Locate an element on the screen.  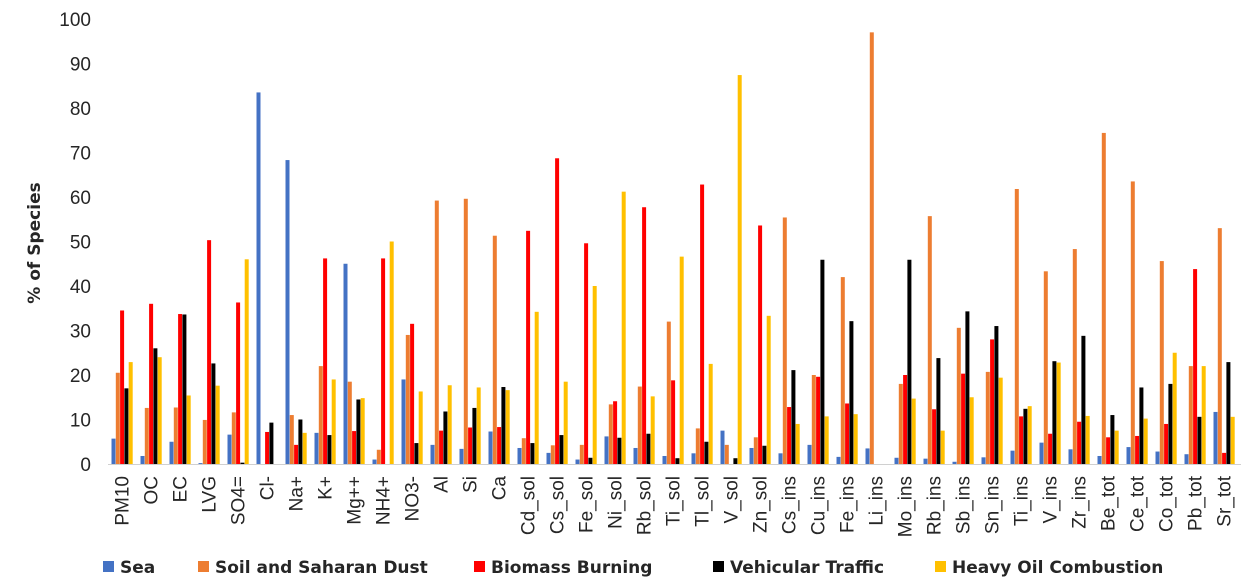
bar-biomass-burning-Co_tot is located at coordinates (1166, 443).